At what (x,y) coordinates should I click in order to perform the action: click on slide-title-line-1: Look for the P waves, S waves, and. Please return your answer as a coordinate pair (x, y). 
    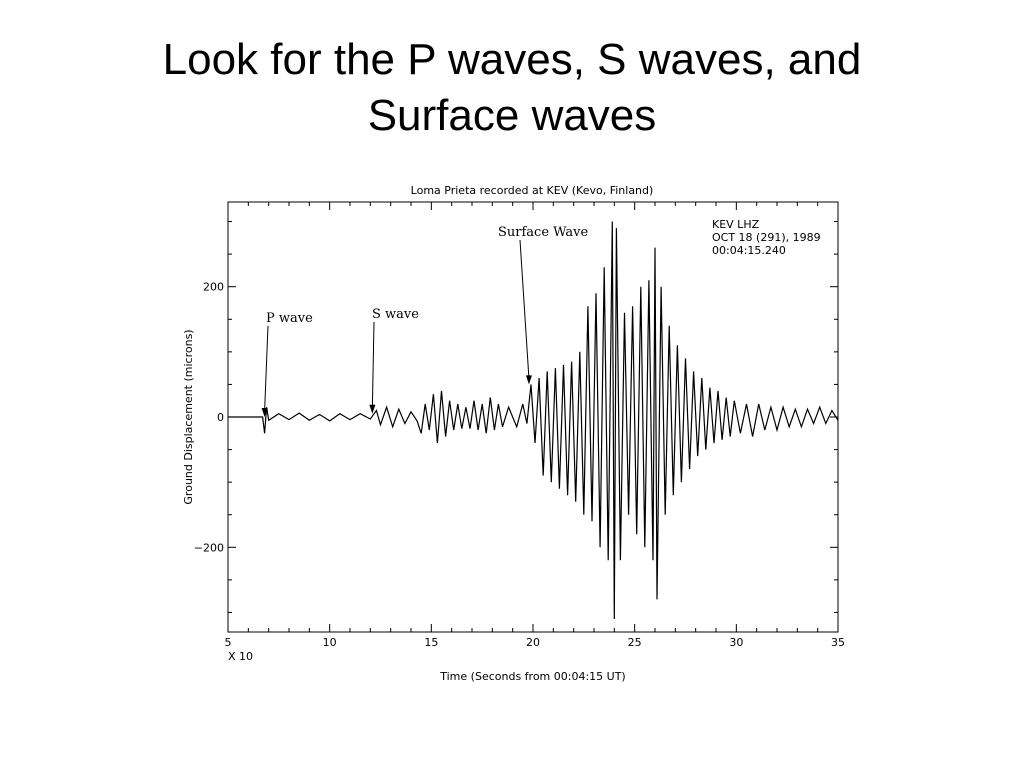
    Looking at the image, I should click on (512, 59).